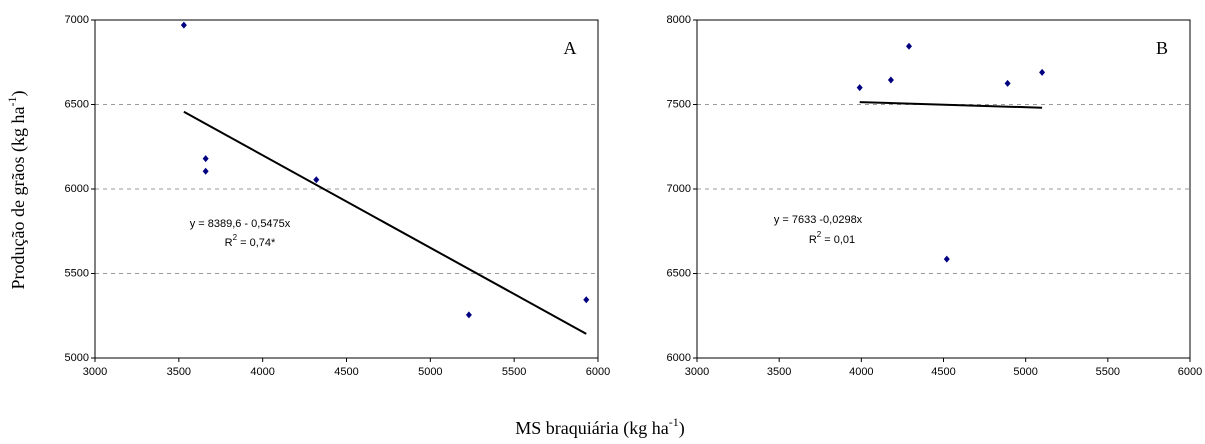  I want to click on r-squared: R2 = 0,74*, so click(250, 241).